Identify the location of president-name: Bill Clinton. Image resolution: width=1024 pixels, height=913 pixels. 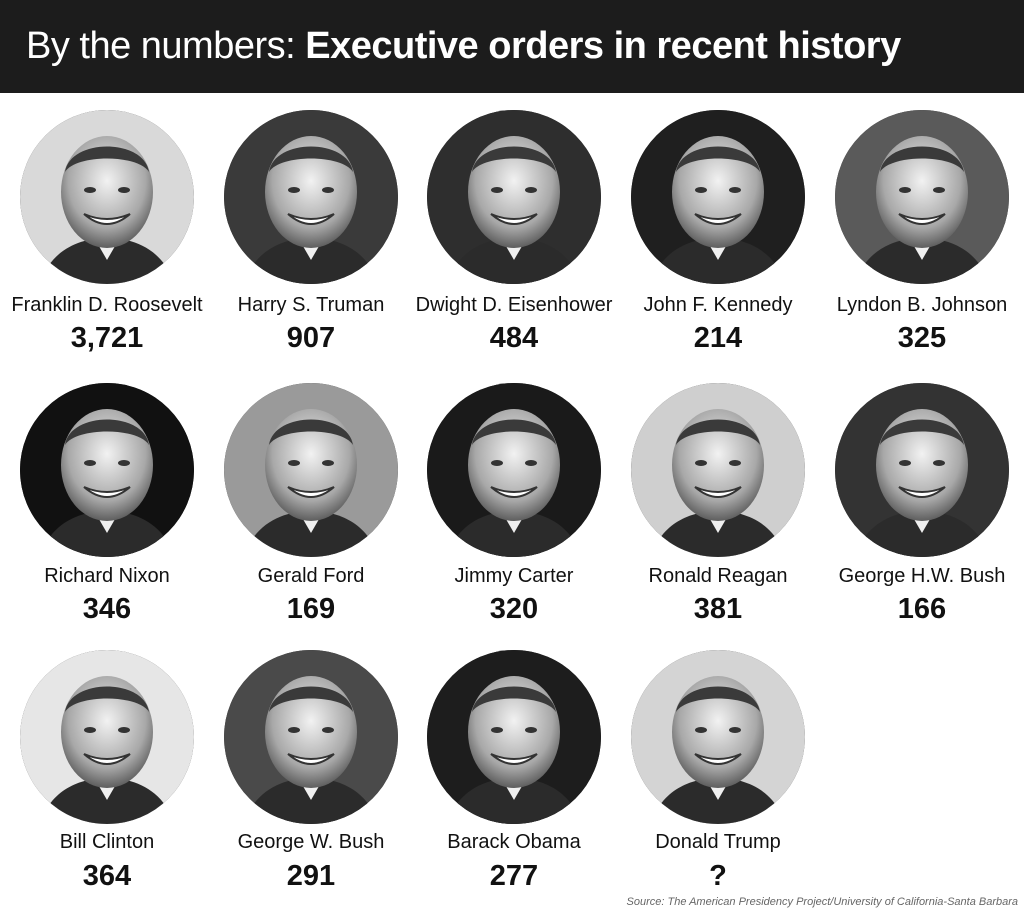
(107, 842).